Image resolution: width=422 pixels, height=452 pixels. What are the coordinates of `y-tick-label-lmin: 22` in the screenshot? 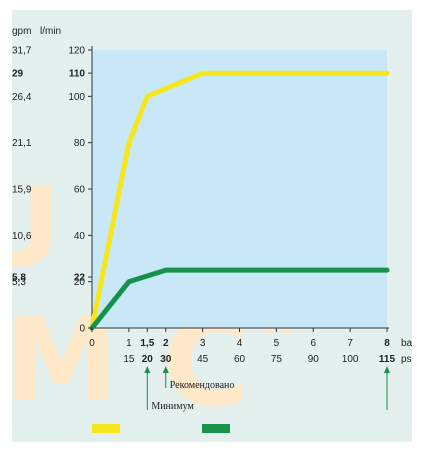 It's located at (80, 278).